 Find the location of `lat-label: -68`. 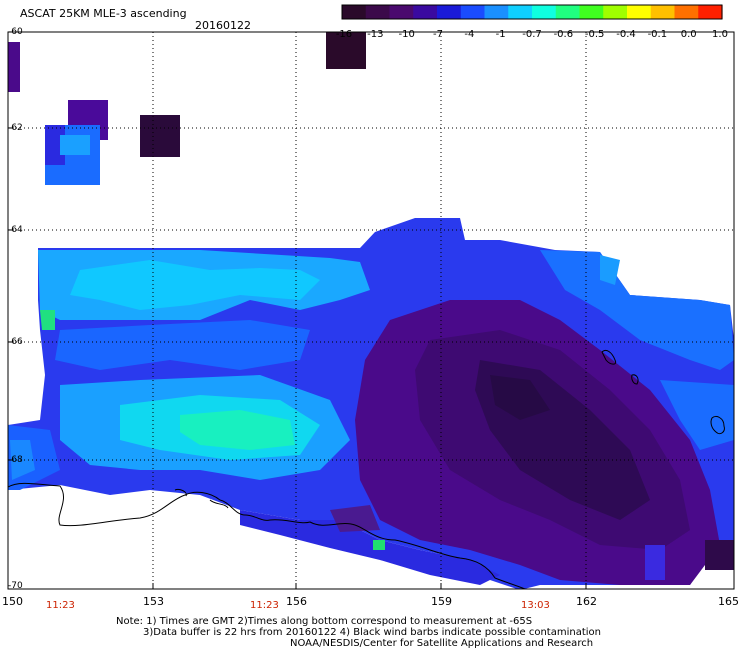

lat-label: -68 is located at coordinates (15, 460).